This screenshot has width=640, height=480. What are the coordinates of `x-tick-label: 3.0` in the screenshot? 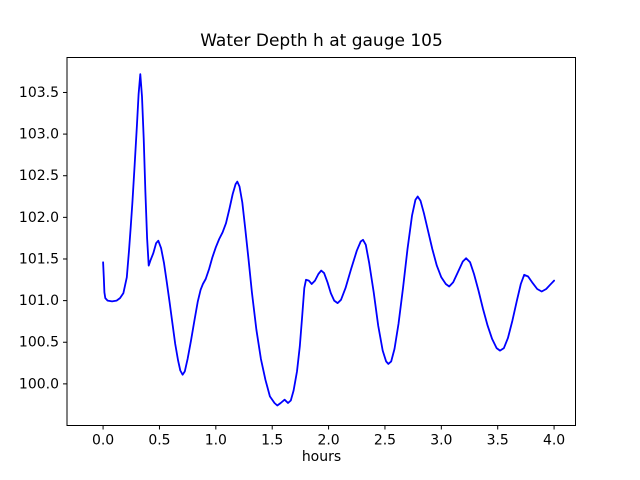 It's located at (441, 441).